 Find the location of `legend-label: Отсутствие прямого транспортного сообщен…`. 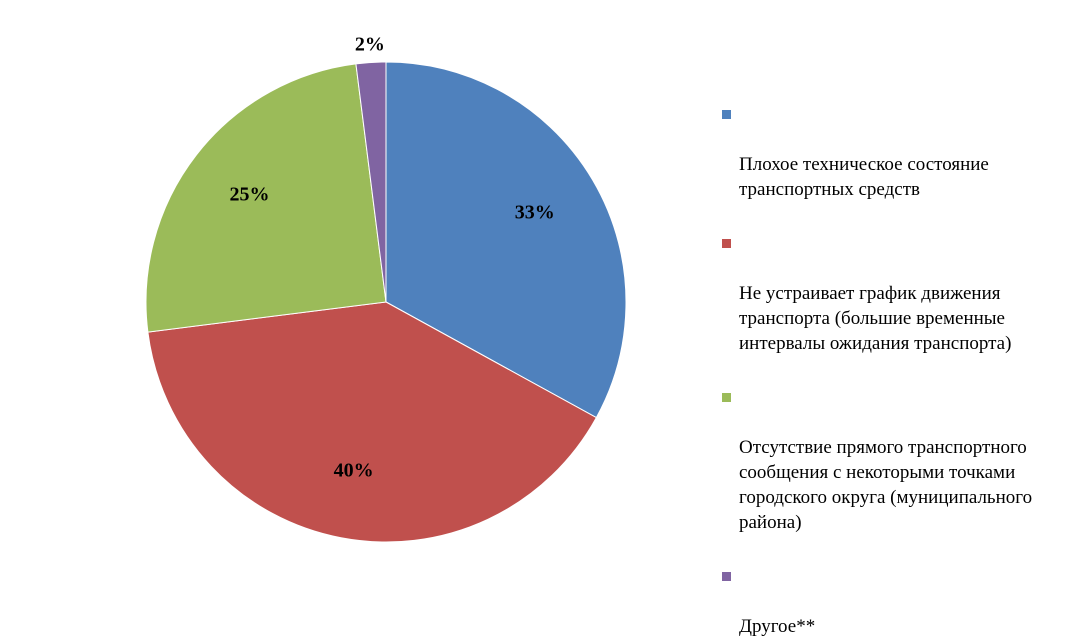

legend-label: Отсутствие прямого транспортного сообщен… is located at coordinates (886, 485).